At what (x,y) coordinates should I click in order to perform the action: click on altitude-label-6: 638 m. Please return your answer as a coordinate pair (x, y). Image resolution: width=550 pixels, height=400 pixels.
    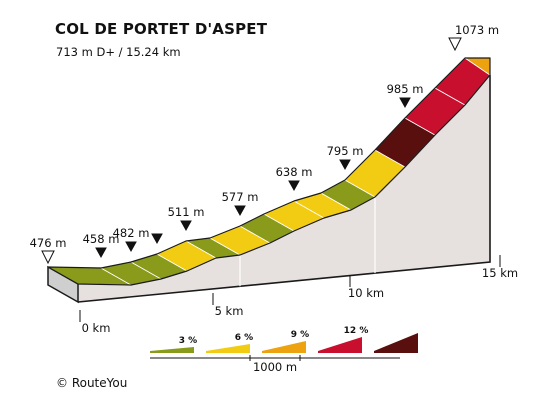
    Looking at the image, I should click on (294, 172).